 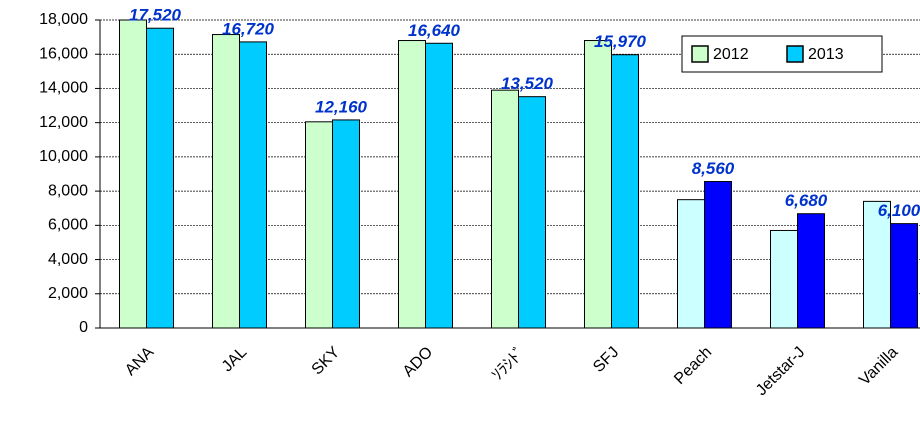 I want to click on x-tick-label: ANA, so click(x=140, y=362).